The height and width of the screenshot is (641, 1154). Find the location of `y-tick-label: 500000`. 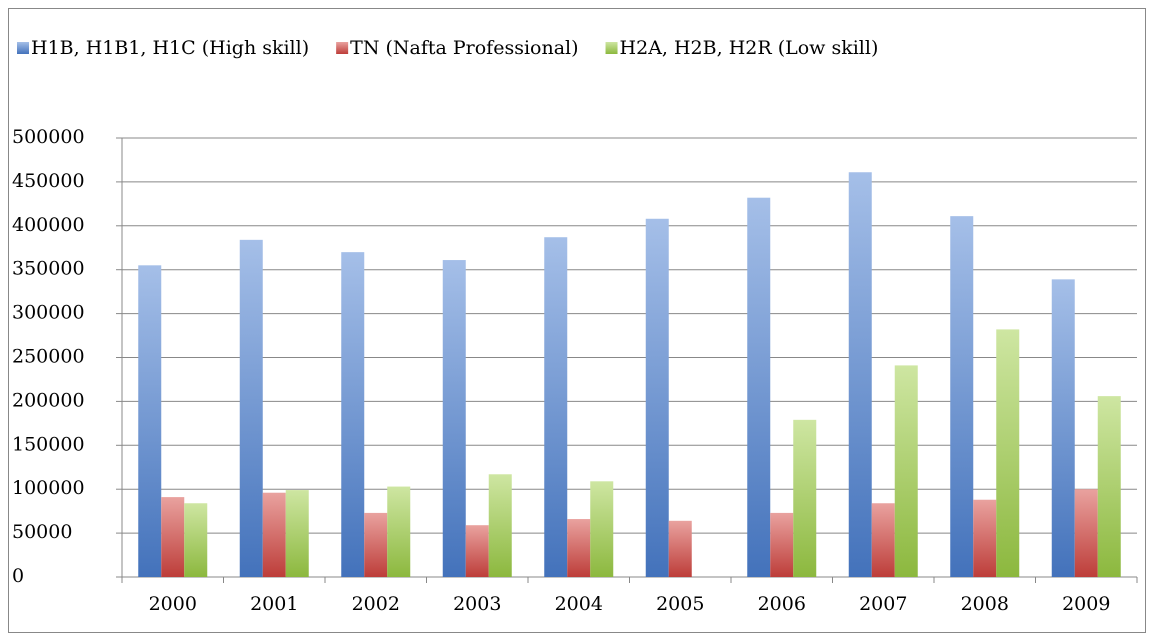

y-tick-label: 500000 is located at coordinates (48, 137).